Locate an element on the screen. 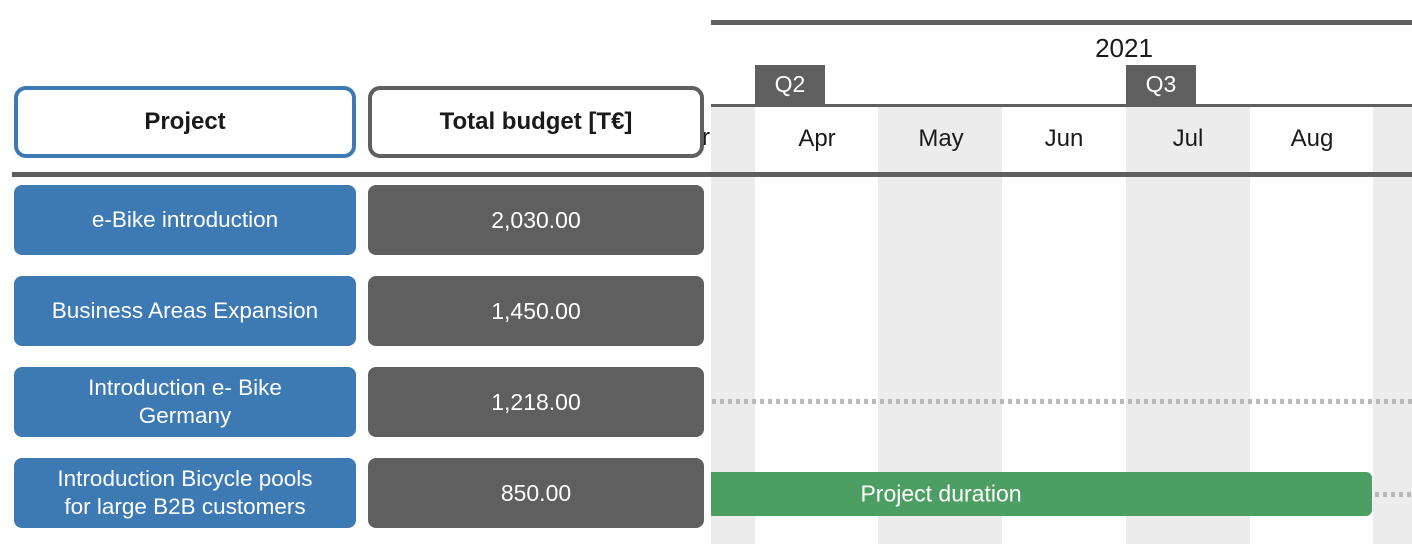 The height and width of the screenshot is (544, 1412). dotted-leader-row3 is located at coordinates (1062, 401).